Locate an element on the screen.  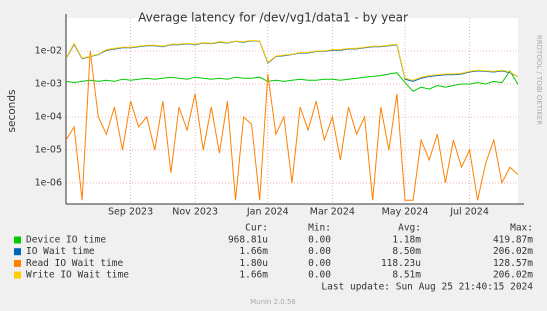
y-axis-label: seconds is located at coordinates (12, 111).